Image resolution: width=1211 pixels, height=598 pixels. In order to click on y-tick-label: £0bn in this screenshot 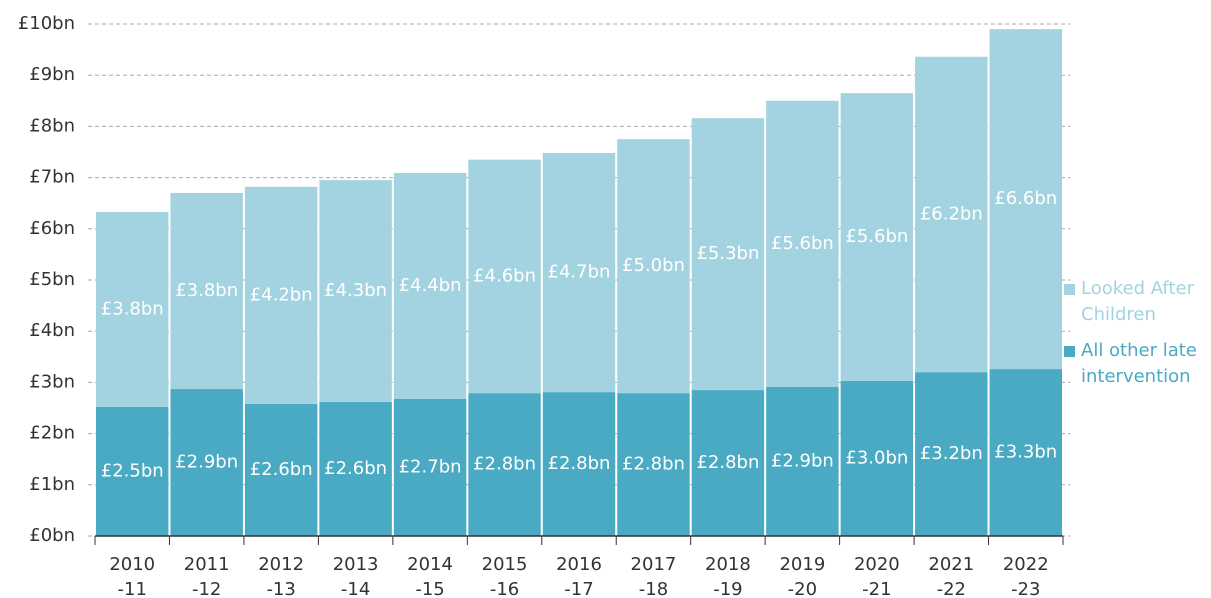, I will do `click(52, 535)`.